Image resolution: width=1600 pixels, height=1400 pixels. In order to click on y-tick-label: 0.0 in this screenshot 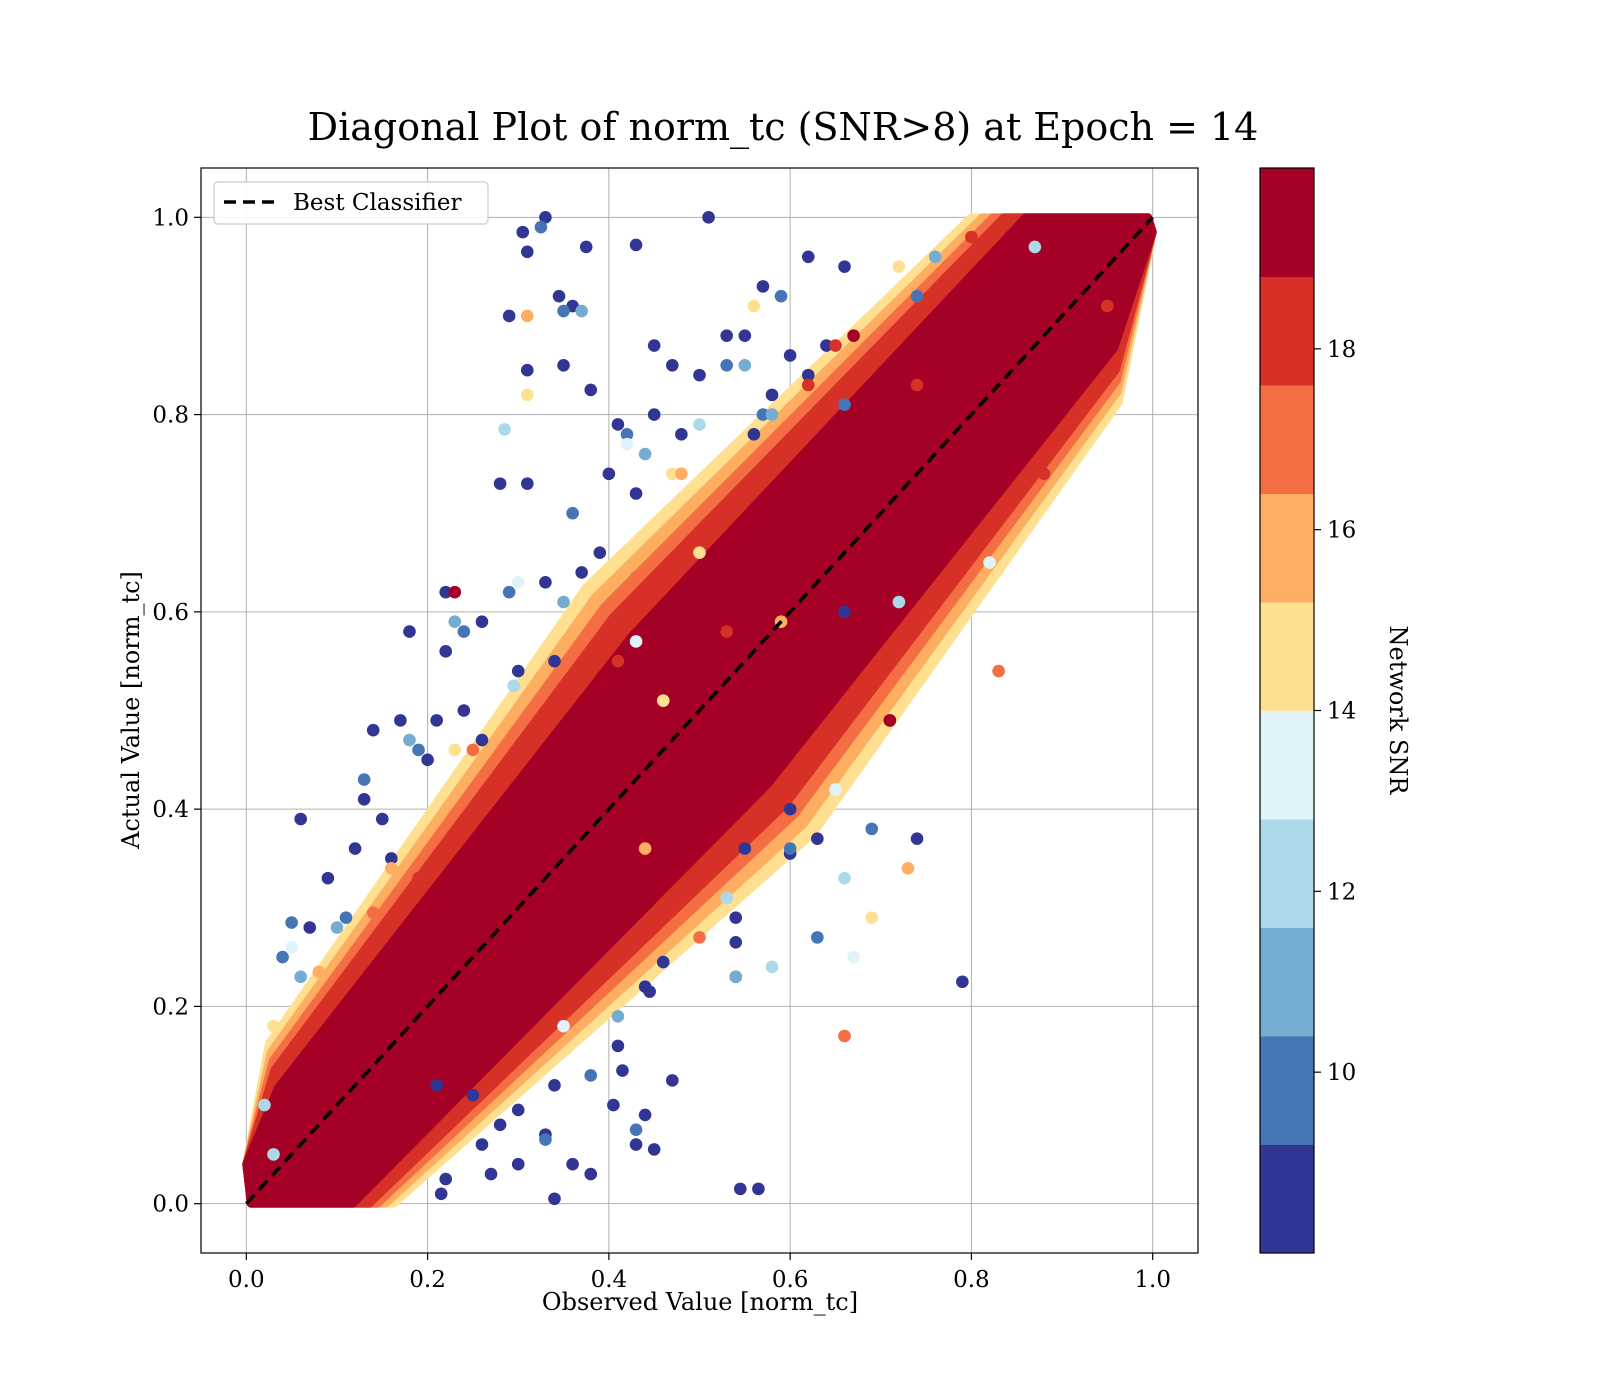, I will do `click(170, 1205)`.